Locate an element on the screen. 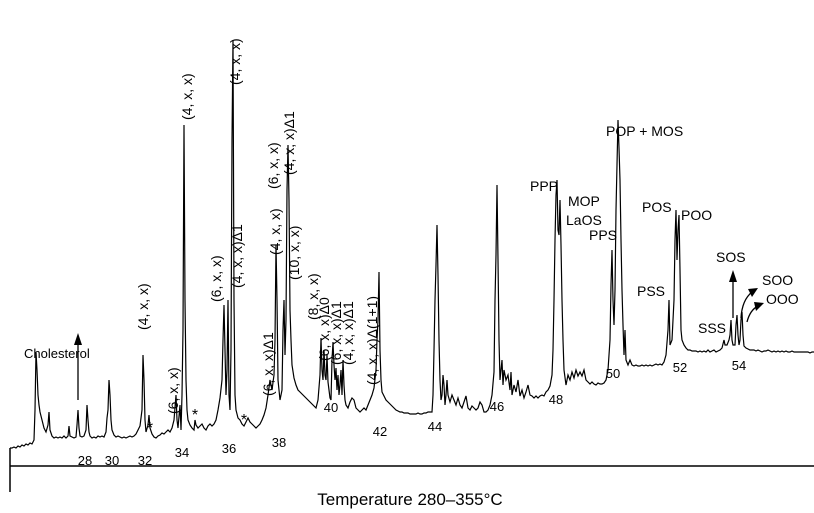  peak-label: PPP is located at coordinates (544, 186).